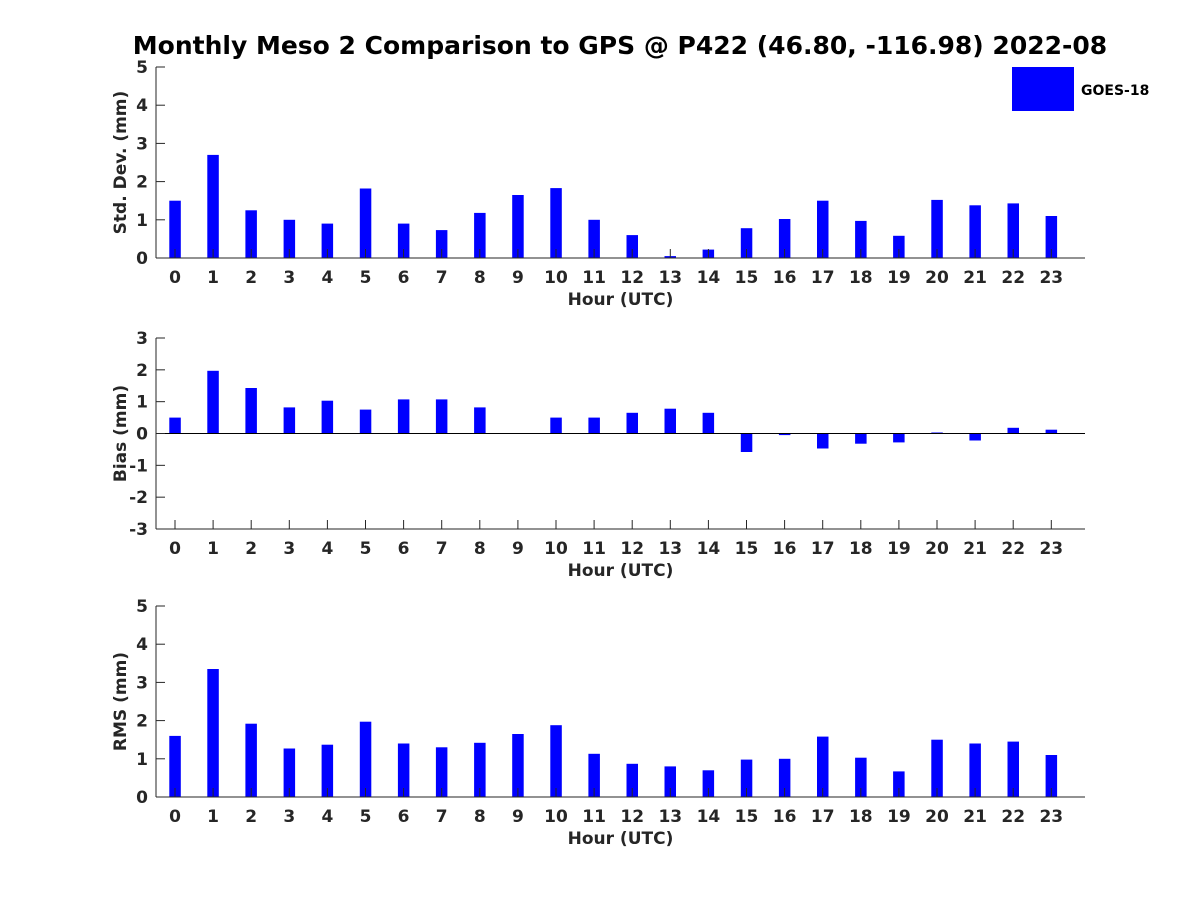  Describe the element at coordinates (121, 433) in the screenshot. I see `y-axis-label: Bias (mm)` at that location.